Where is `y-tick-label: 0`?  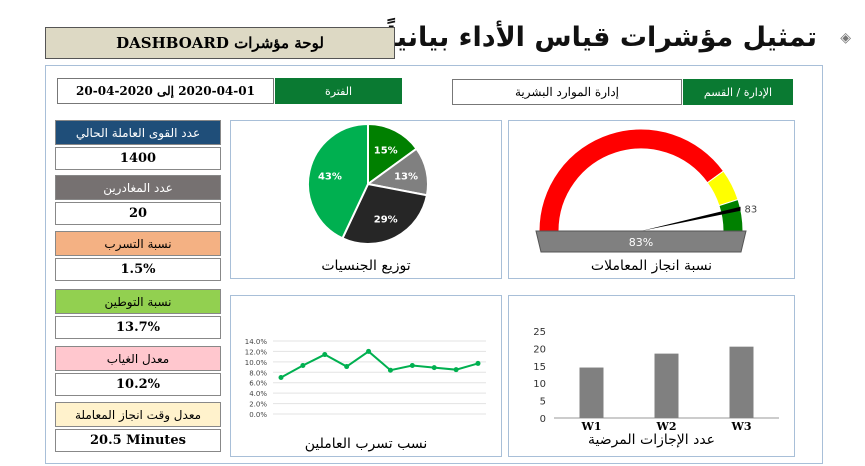
y-tick-label: 0 is located at coordinates (543, 419).